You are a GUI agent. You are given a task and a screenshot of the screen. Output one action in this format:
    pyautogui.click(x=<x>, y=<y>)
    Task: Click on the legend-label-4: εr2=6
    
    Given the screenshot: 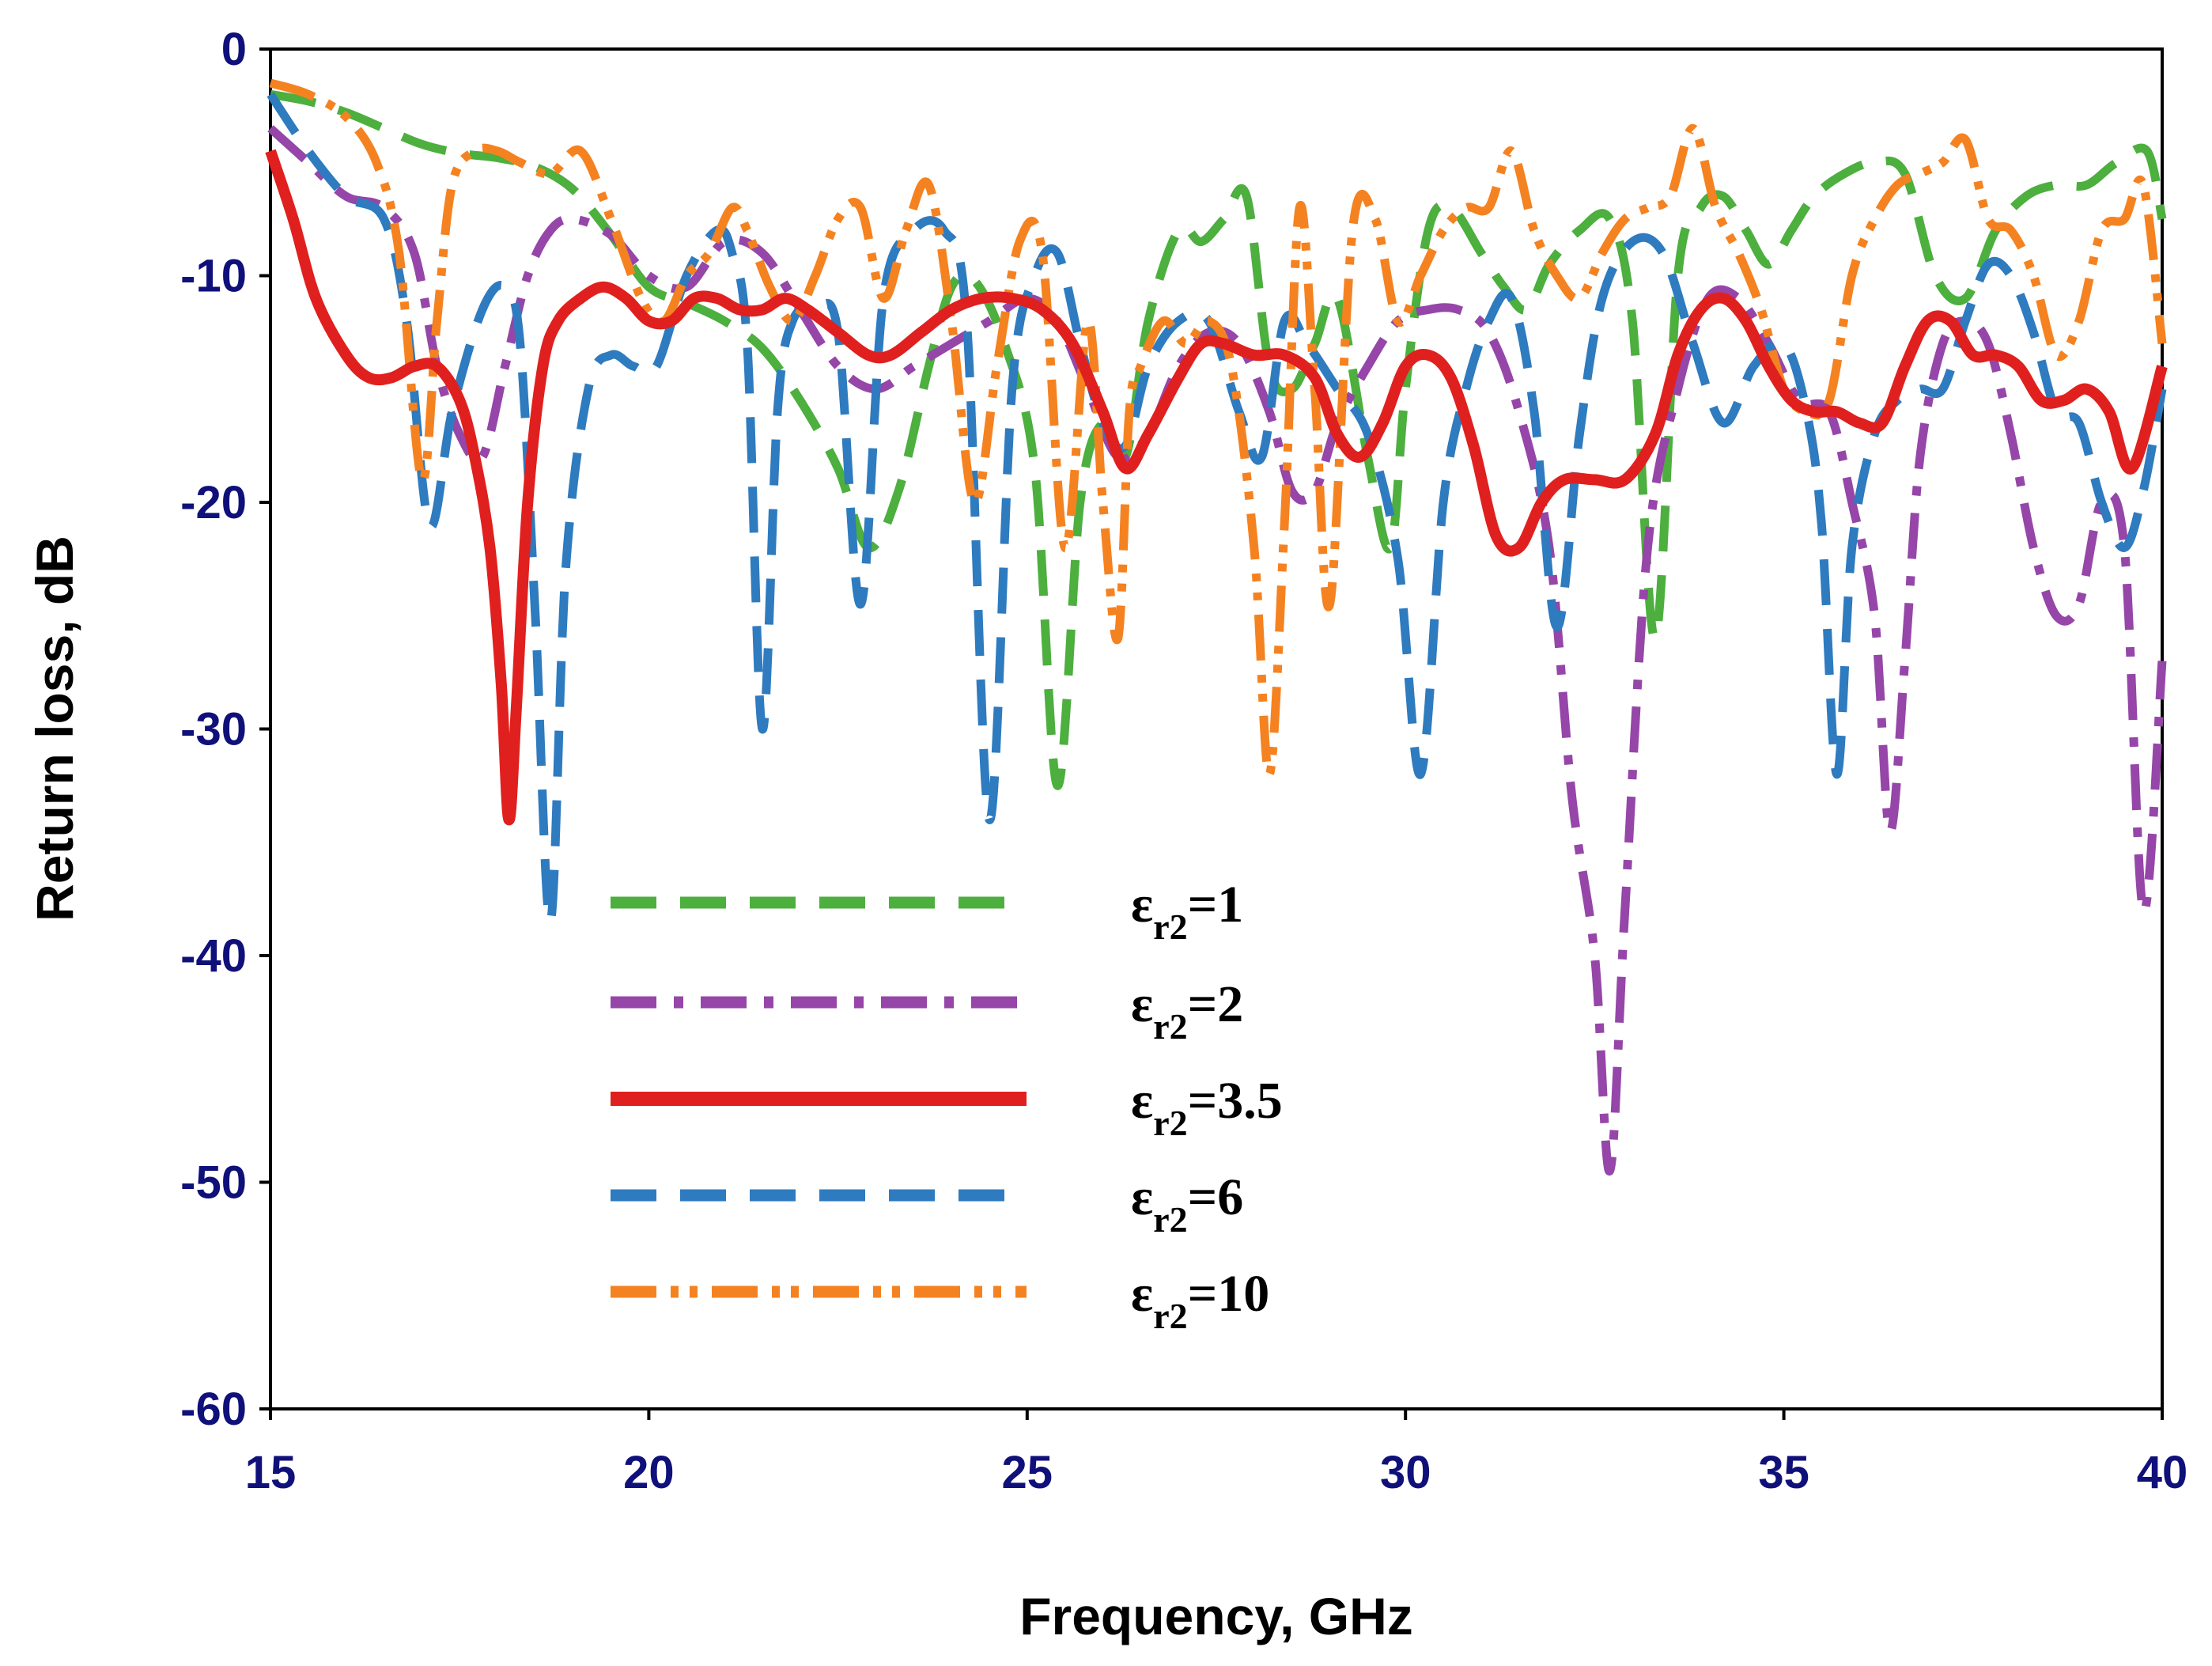 What is the action you would take?
    pyautogui.click(x=1187, y=1204)
    